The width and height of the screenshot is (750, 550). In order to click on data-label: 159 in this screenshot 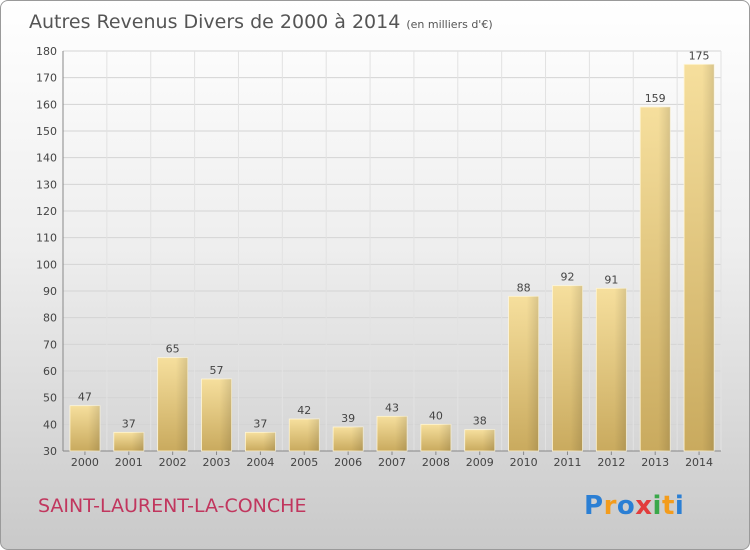, I will do `click(655, 98)`.